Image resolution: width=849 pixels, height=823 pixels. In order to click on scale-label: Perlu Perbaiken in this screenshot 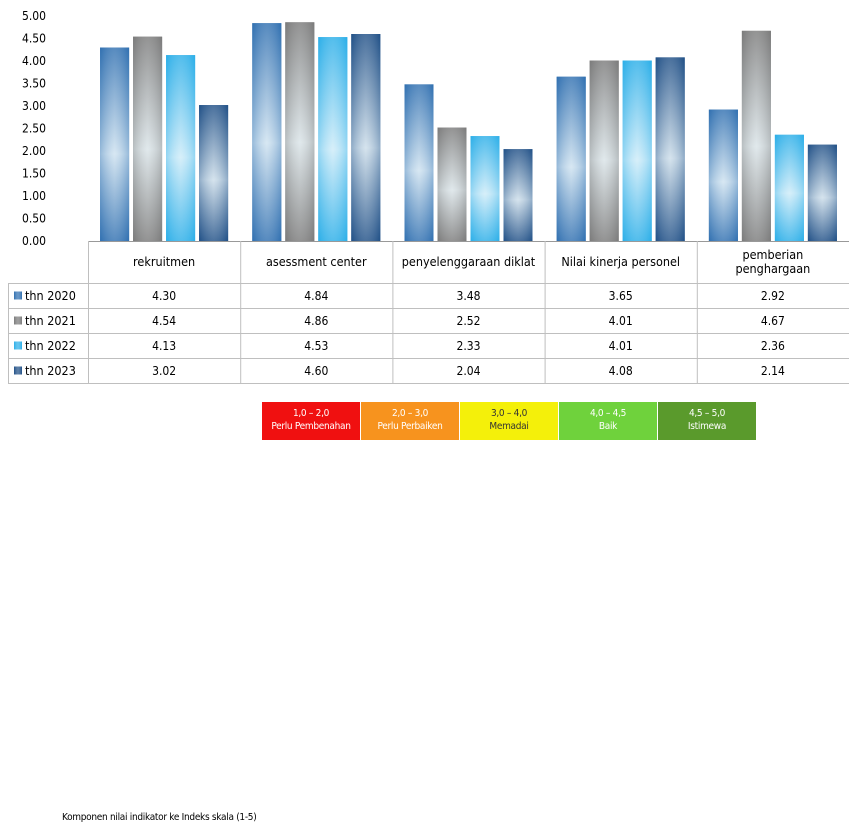, I will do `click(410, 426)`.